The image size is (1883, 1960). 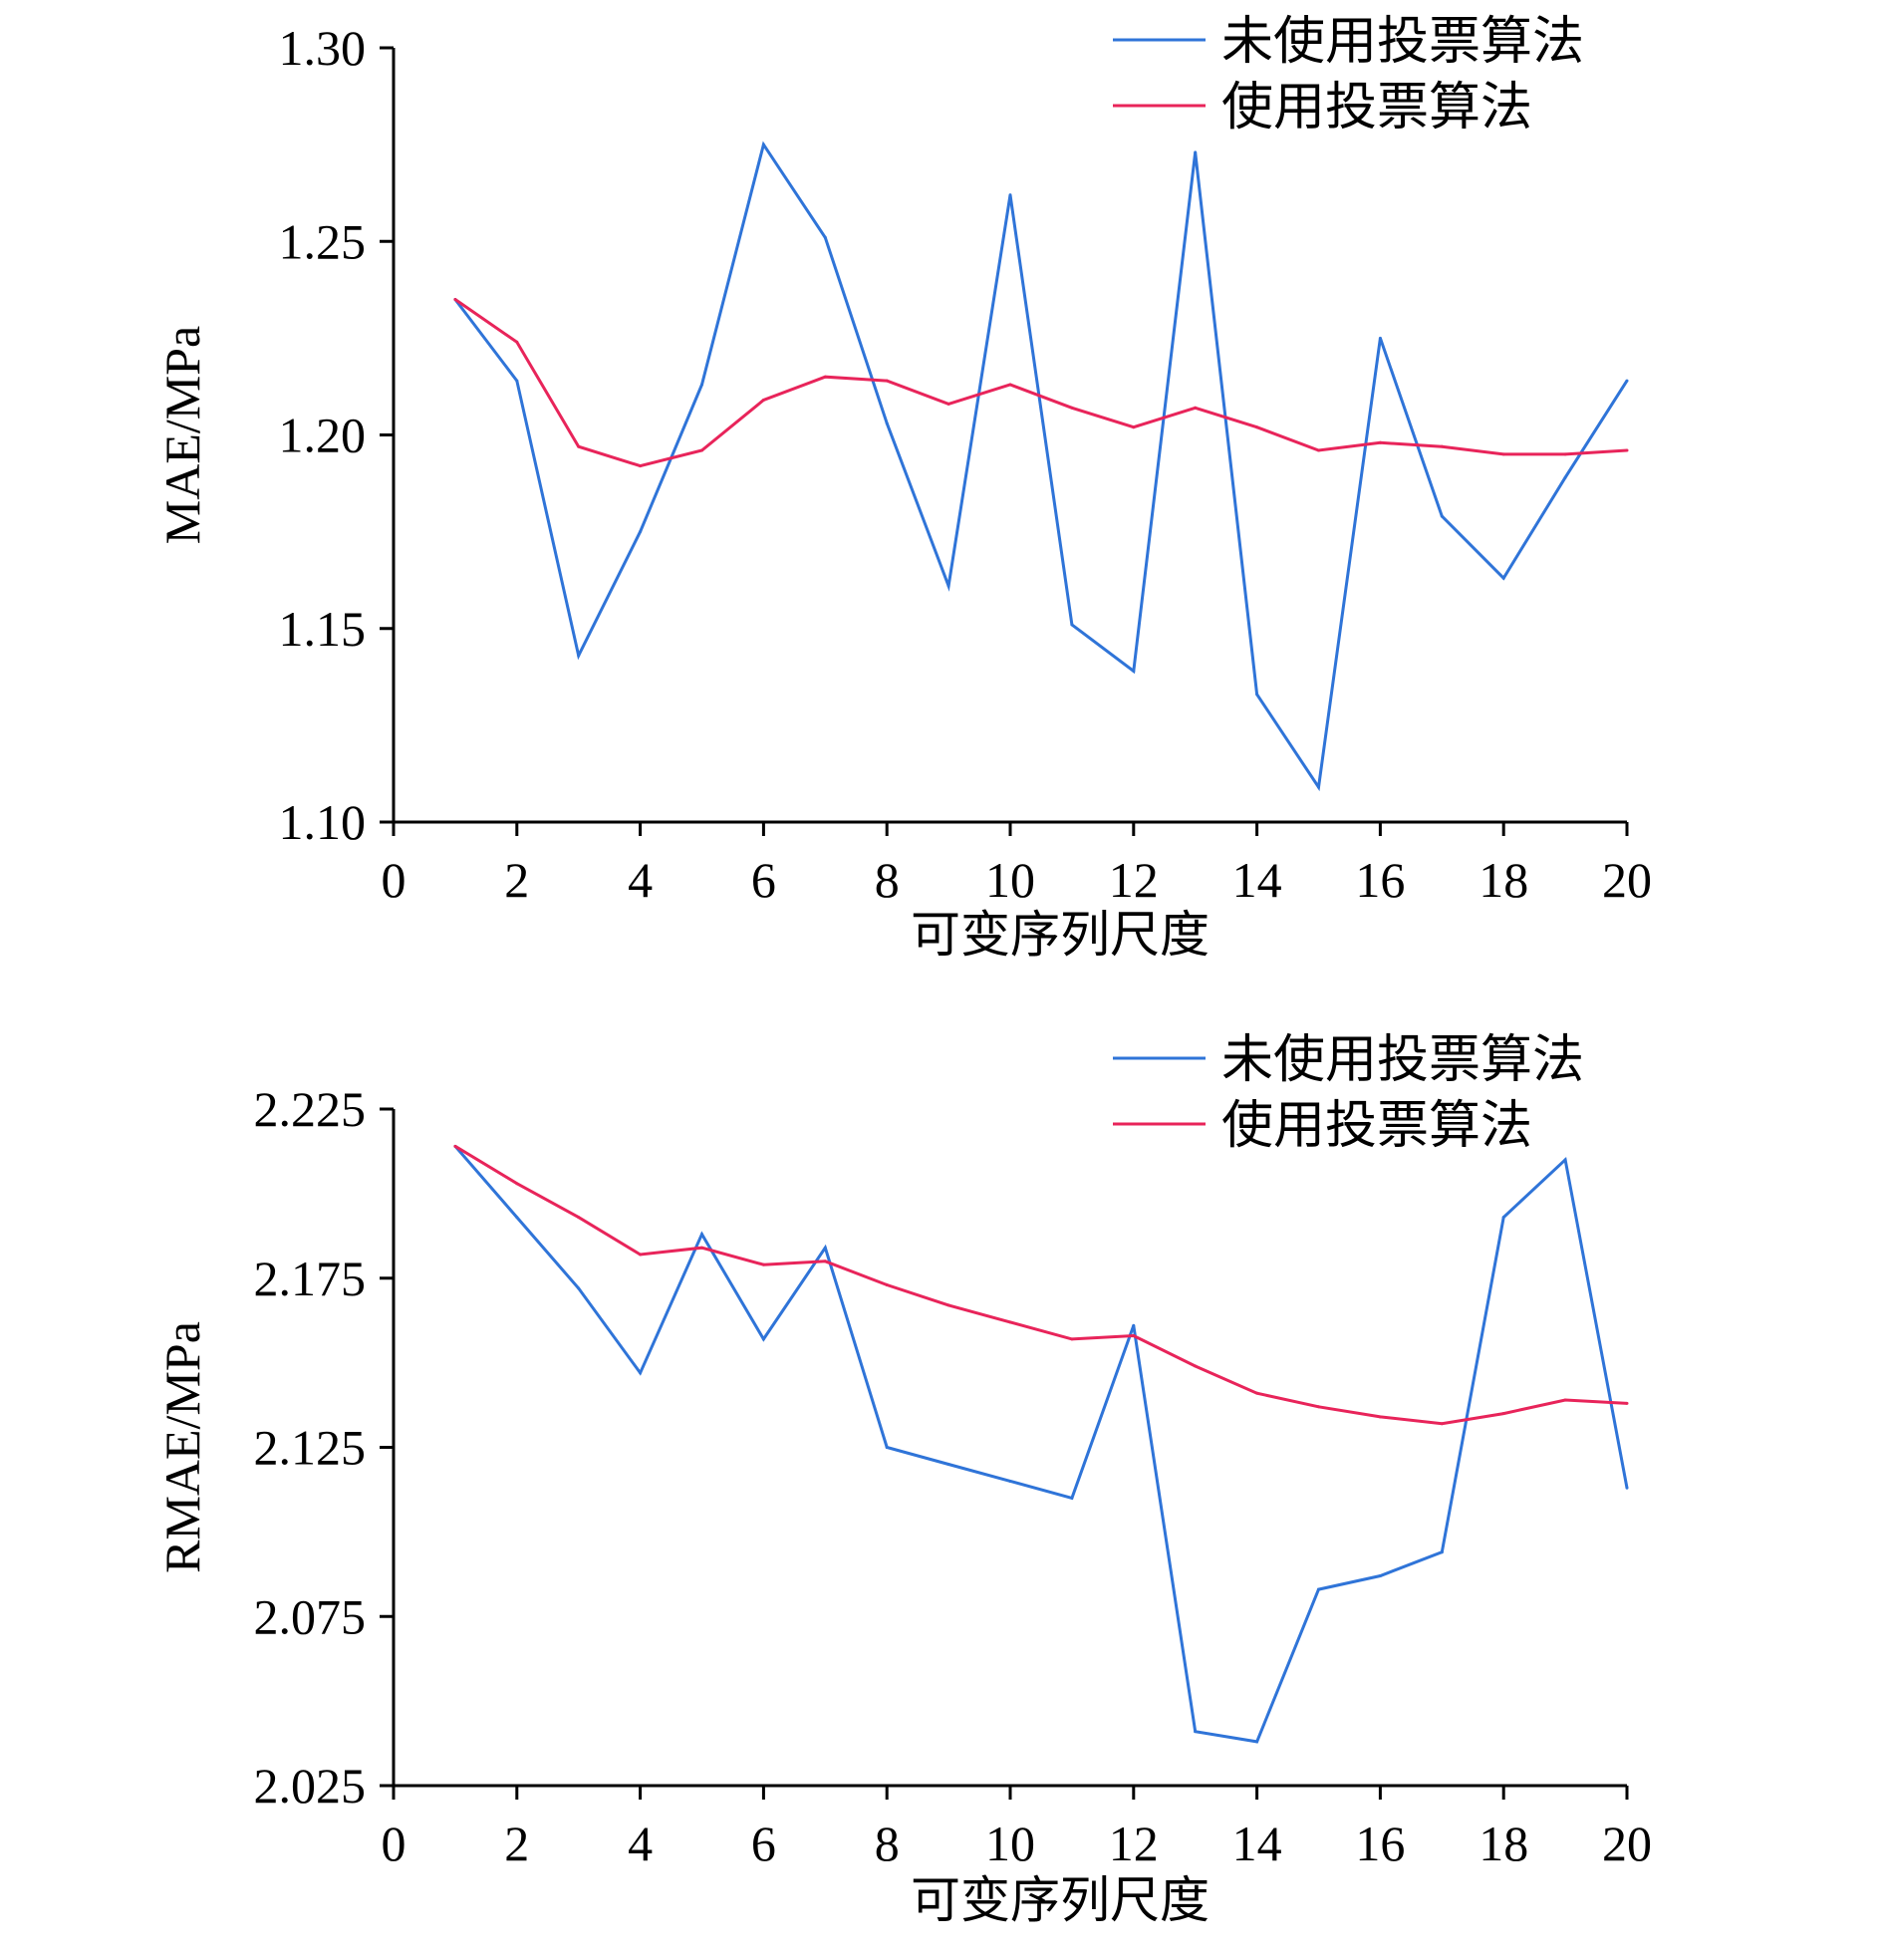 I want to click on x-tick-label: 8, so click(x=887, y=880).